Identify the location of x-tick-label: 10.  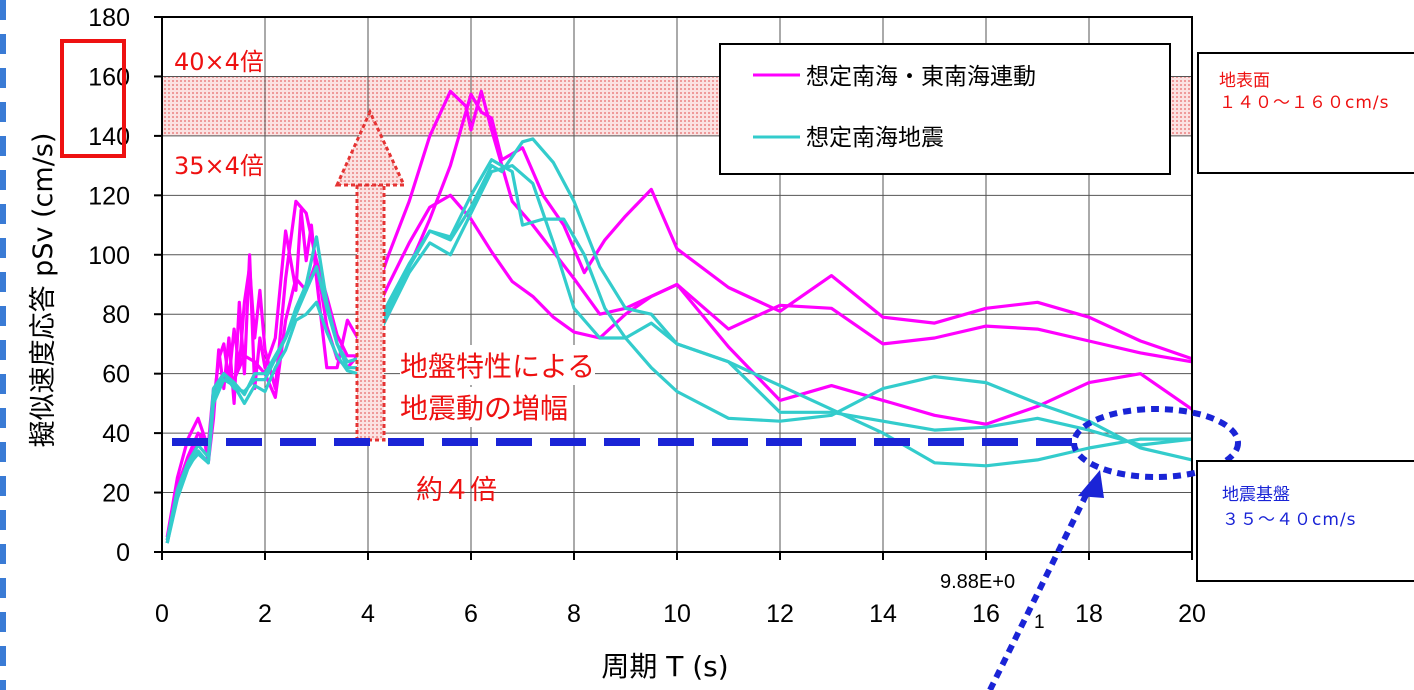
(677, 614).